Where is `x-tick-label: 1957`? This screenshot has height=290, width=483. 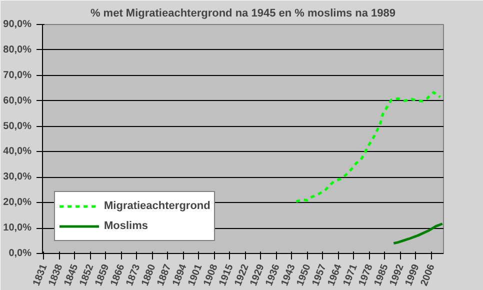 x-tick-label: 1957 is located at coordinates (319, 275).